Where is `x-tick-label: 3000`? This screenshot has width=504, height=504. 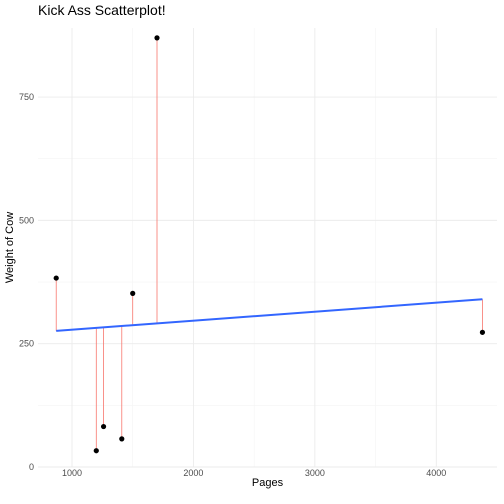
x-tick-label: 3000 is located at coordinates (315, 473).